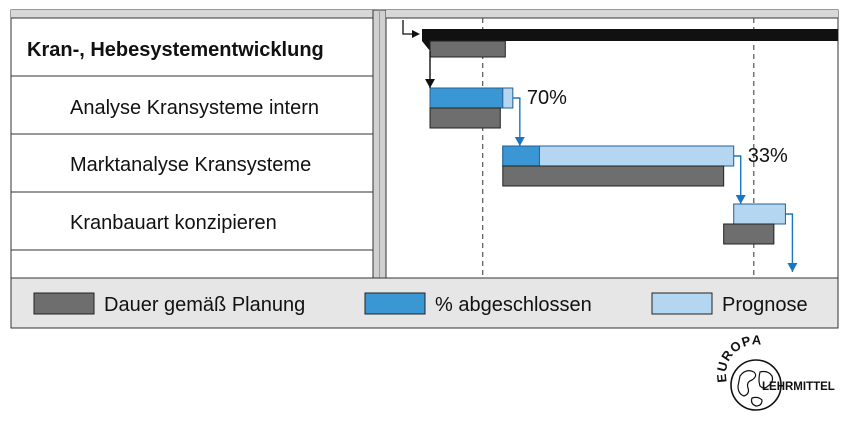  Describe the element at coordinates (613, 176) in the screenshot. I see `planned-bar-t2` at that location.